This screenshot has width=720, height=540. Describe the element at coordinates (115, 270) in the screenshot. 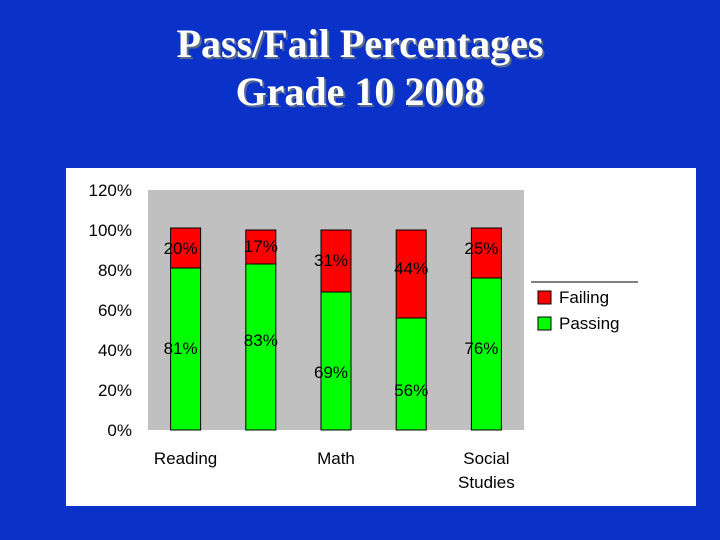

I see `y-tick-label: 80%` at that location.